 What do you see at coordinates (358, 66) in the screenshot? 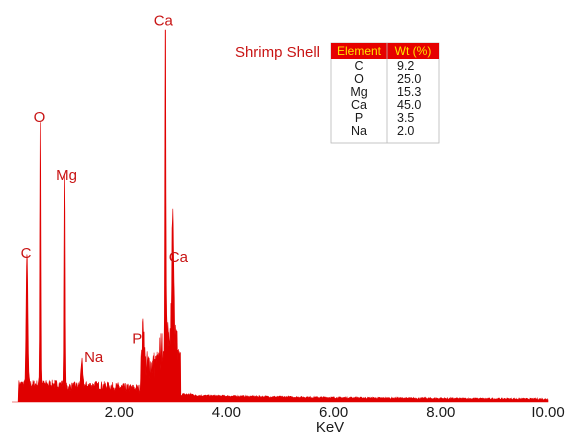
I see `table-cell-element: C` at bounding box center [358, 66].